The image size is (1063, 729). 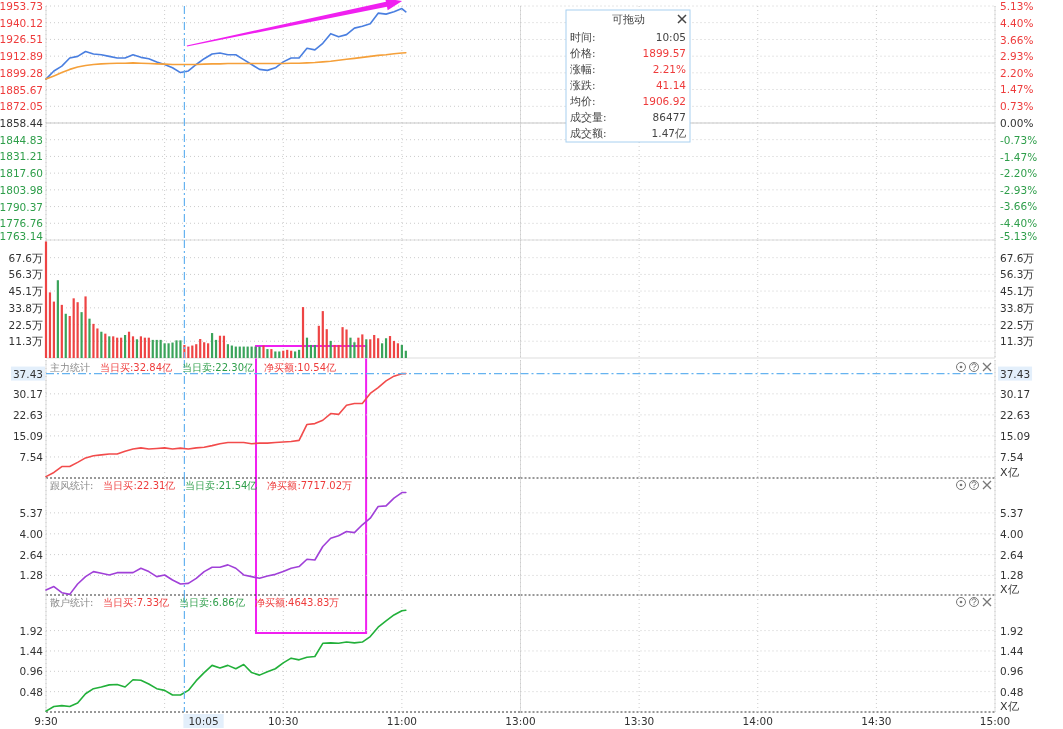 I want to click on y2-tick-label: 3.66%, so click(x=1017, y=39).